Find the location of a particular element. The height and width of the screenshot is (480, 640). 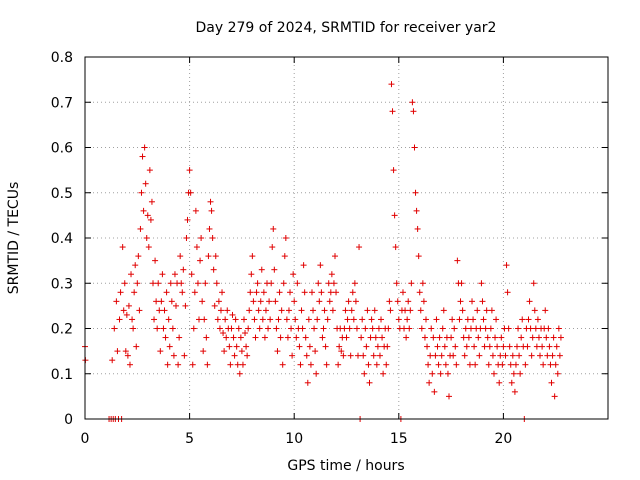

x-tick-label: 10 is located at coordinates (294, 439).